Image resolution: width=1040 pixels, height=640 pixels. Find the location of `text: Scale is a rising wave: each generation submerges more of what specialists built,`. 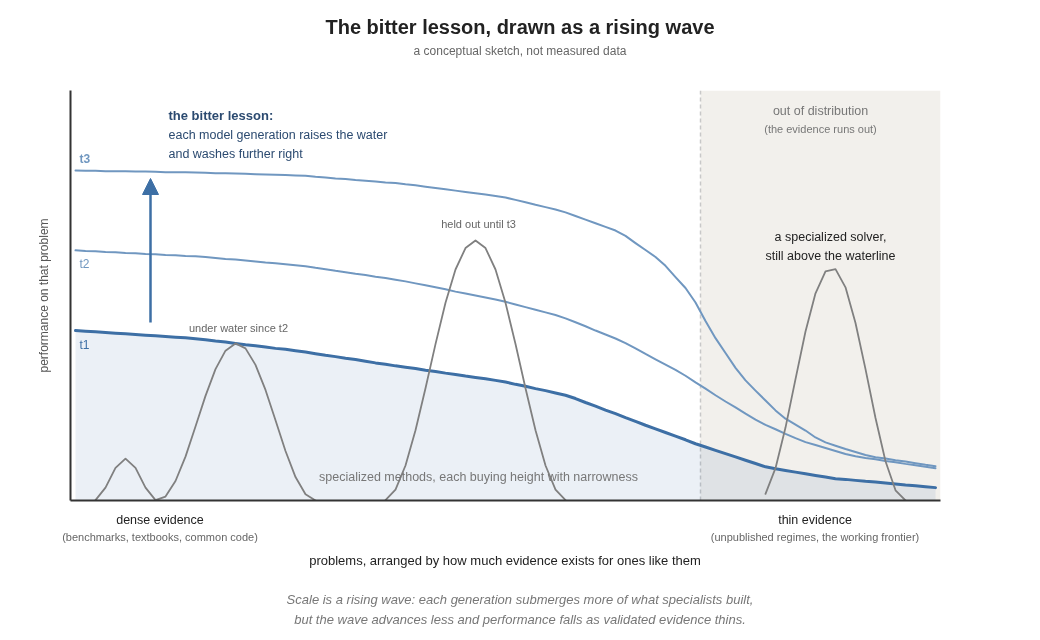

text: Scale is a rising wave: each generation submerges more of what specialists built, is located at coordinates (520, 599).